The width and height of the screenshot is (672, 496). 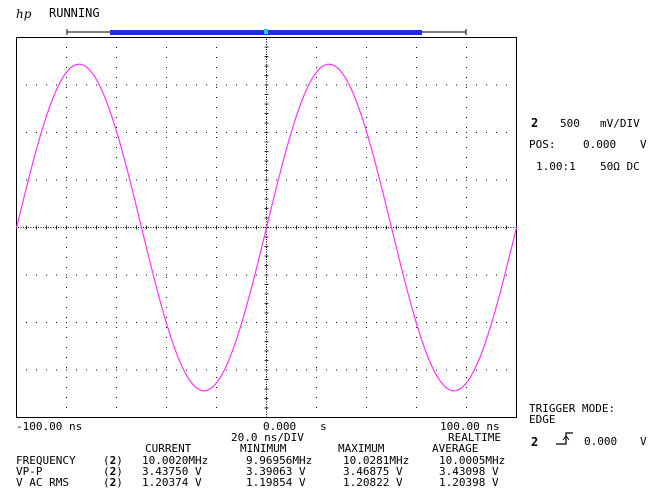 I want to click on position-value: 0.000, so click(x=600, y=144).